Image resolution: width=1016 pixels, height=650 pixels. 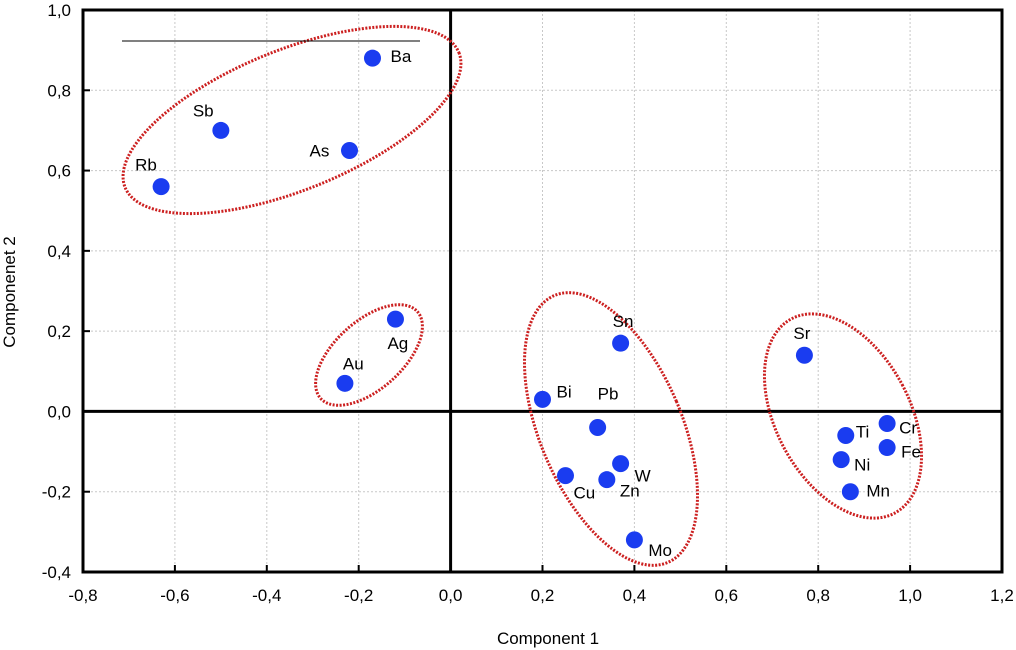 I want to click on cluster-sr-ti-cr-fe-ni-mn, so click(x=843, y=416).